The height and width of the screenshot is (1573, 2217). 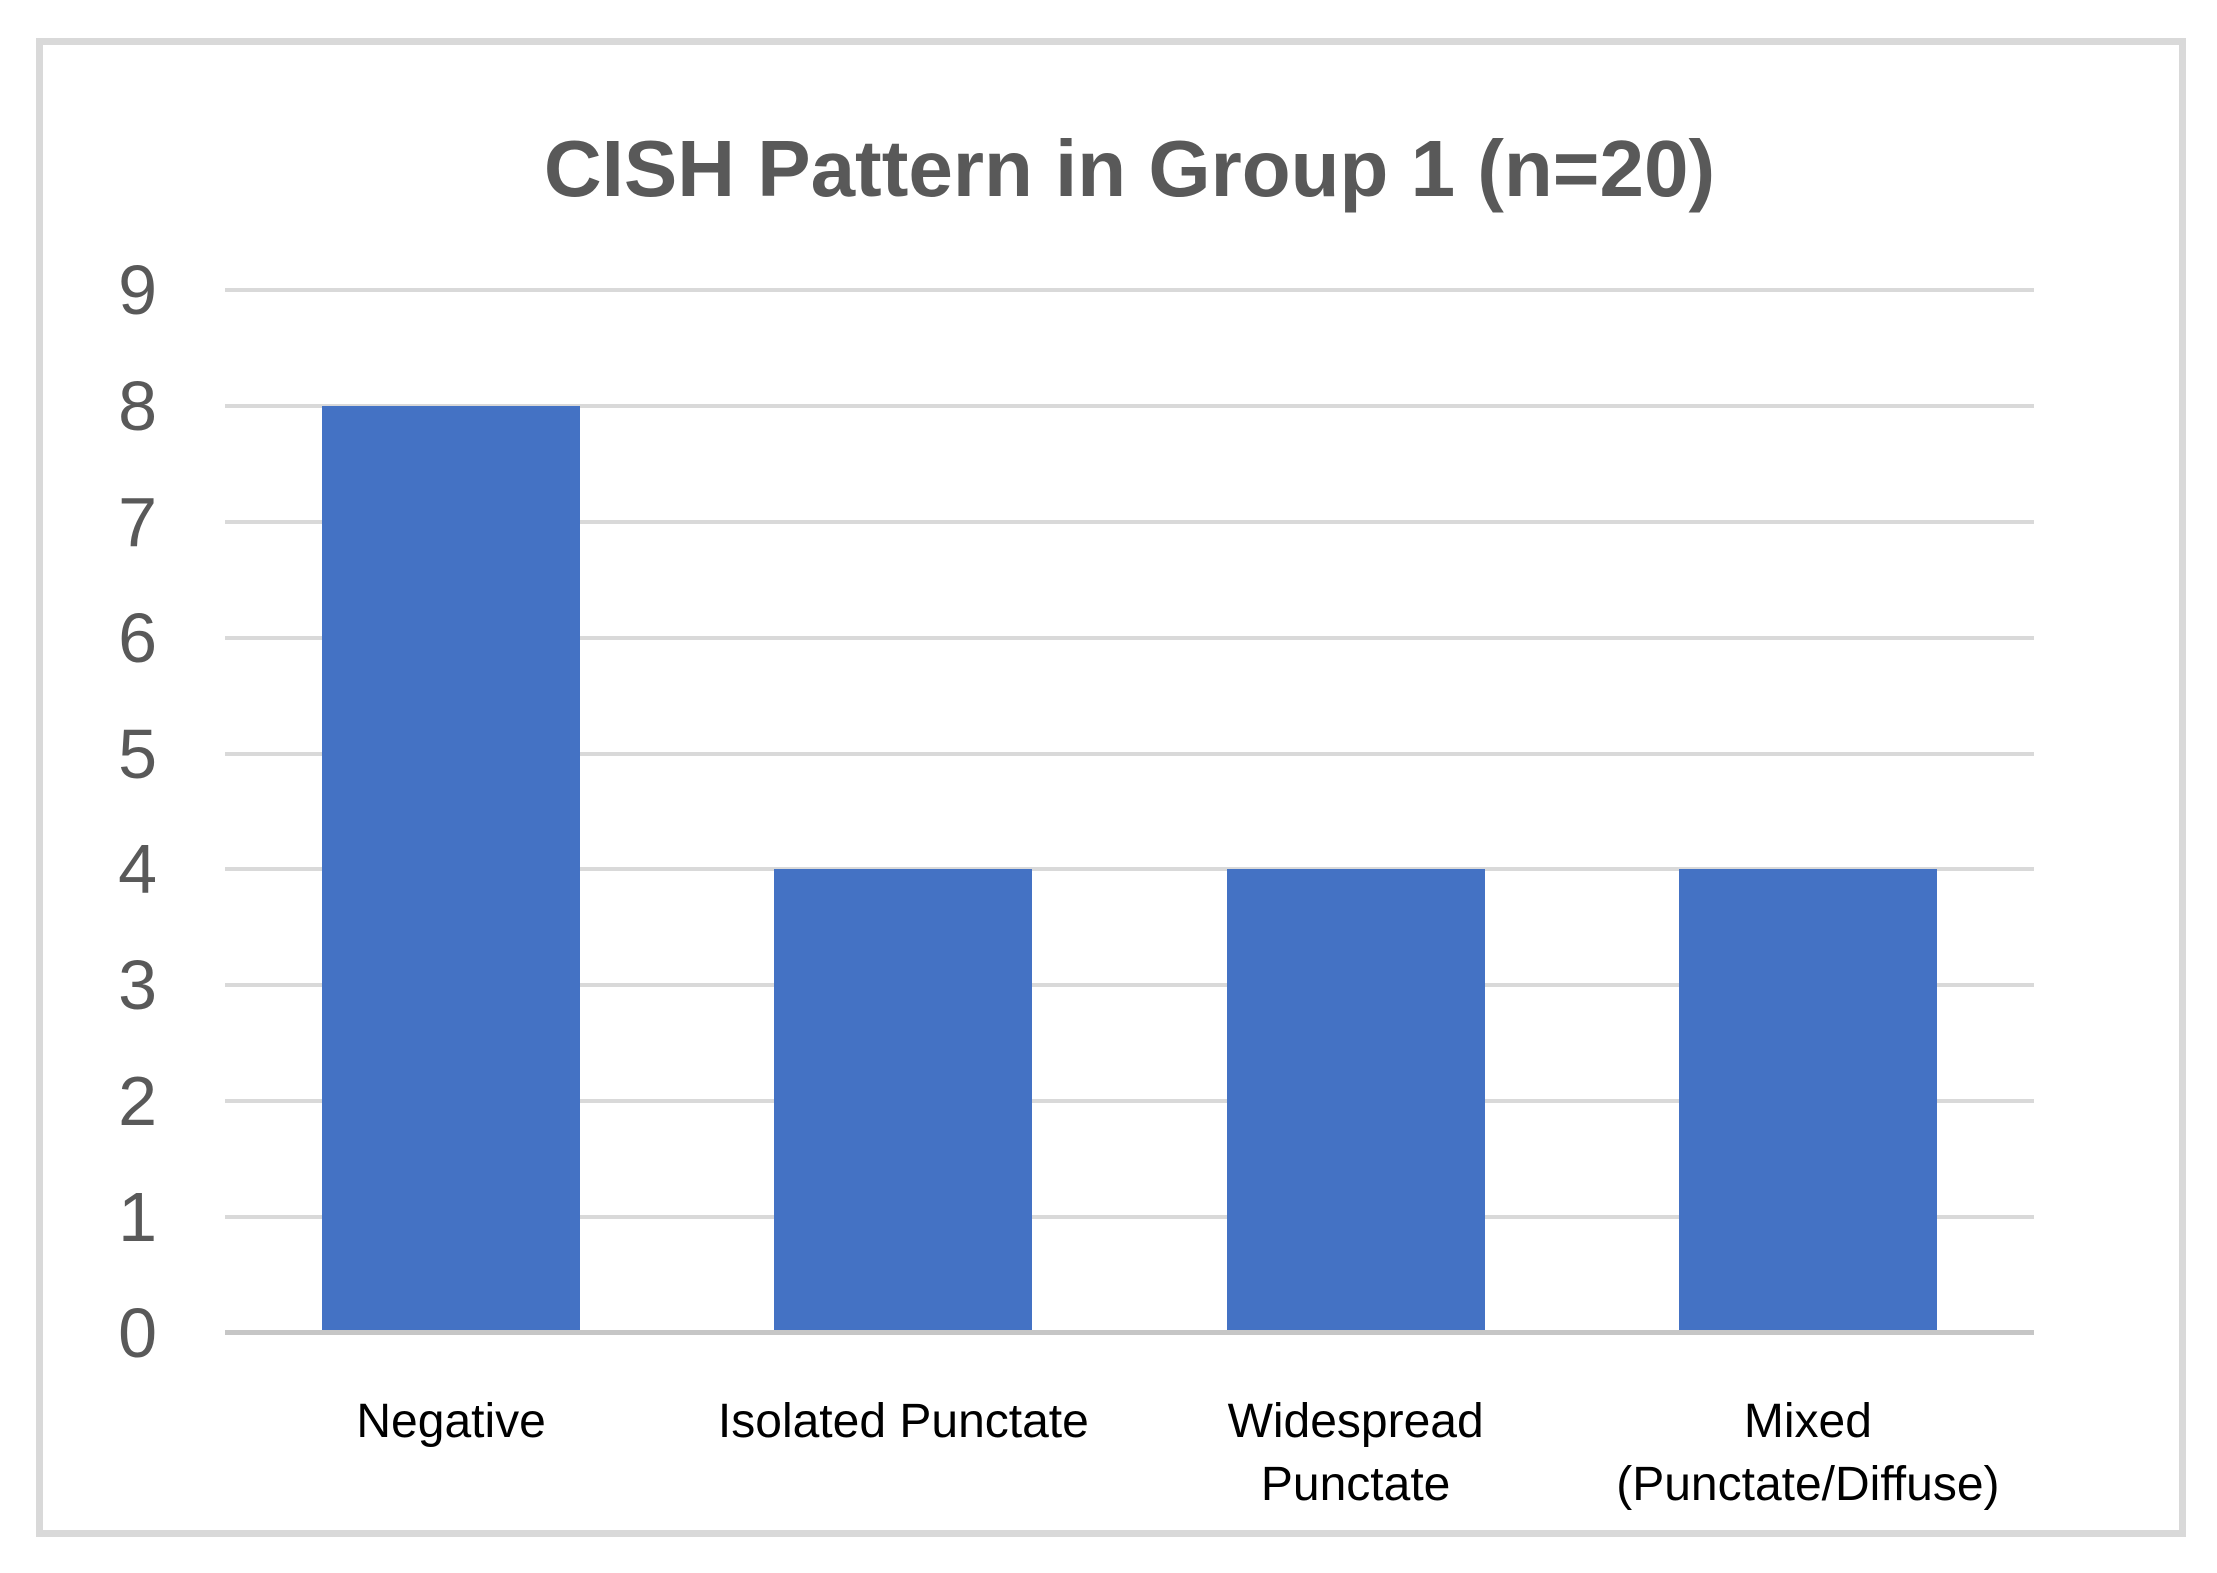 I want to click on y-axis-tick-label: 4, so click(x=137, y=869).